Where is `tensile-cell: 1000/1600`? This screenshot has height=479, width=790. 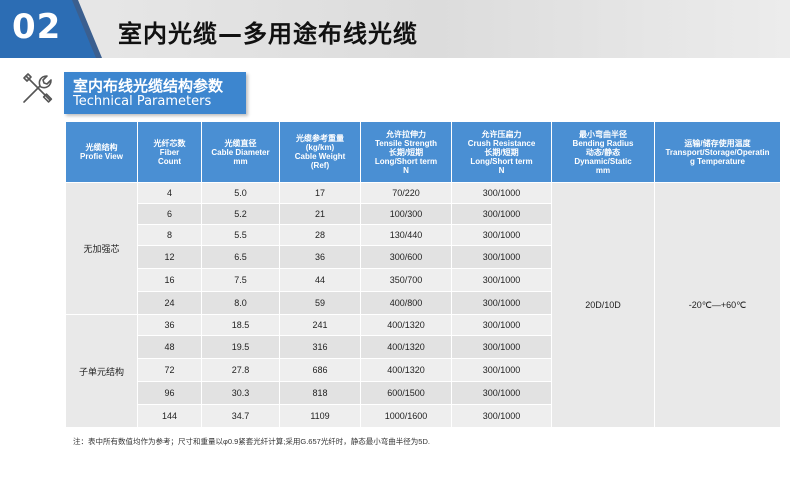
tensile-cell: 1000/1600 is located at coordinates (406, 416).